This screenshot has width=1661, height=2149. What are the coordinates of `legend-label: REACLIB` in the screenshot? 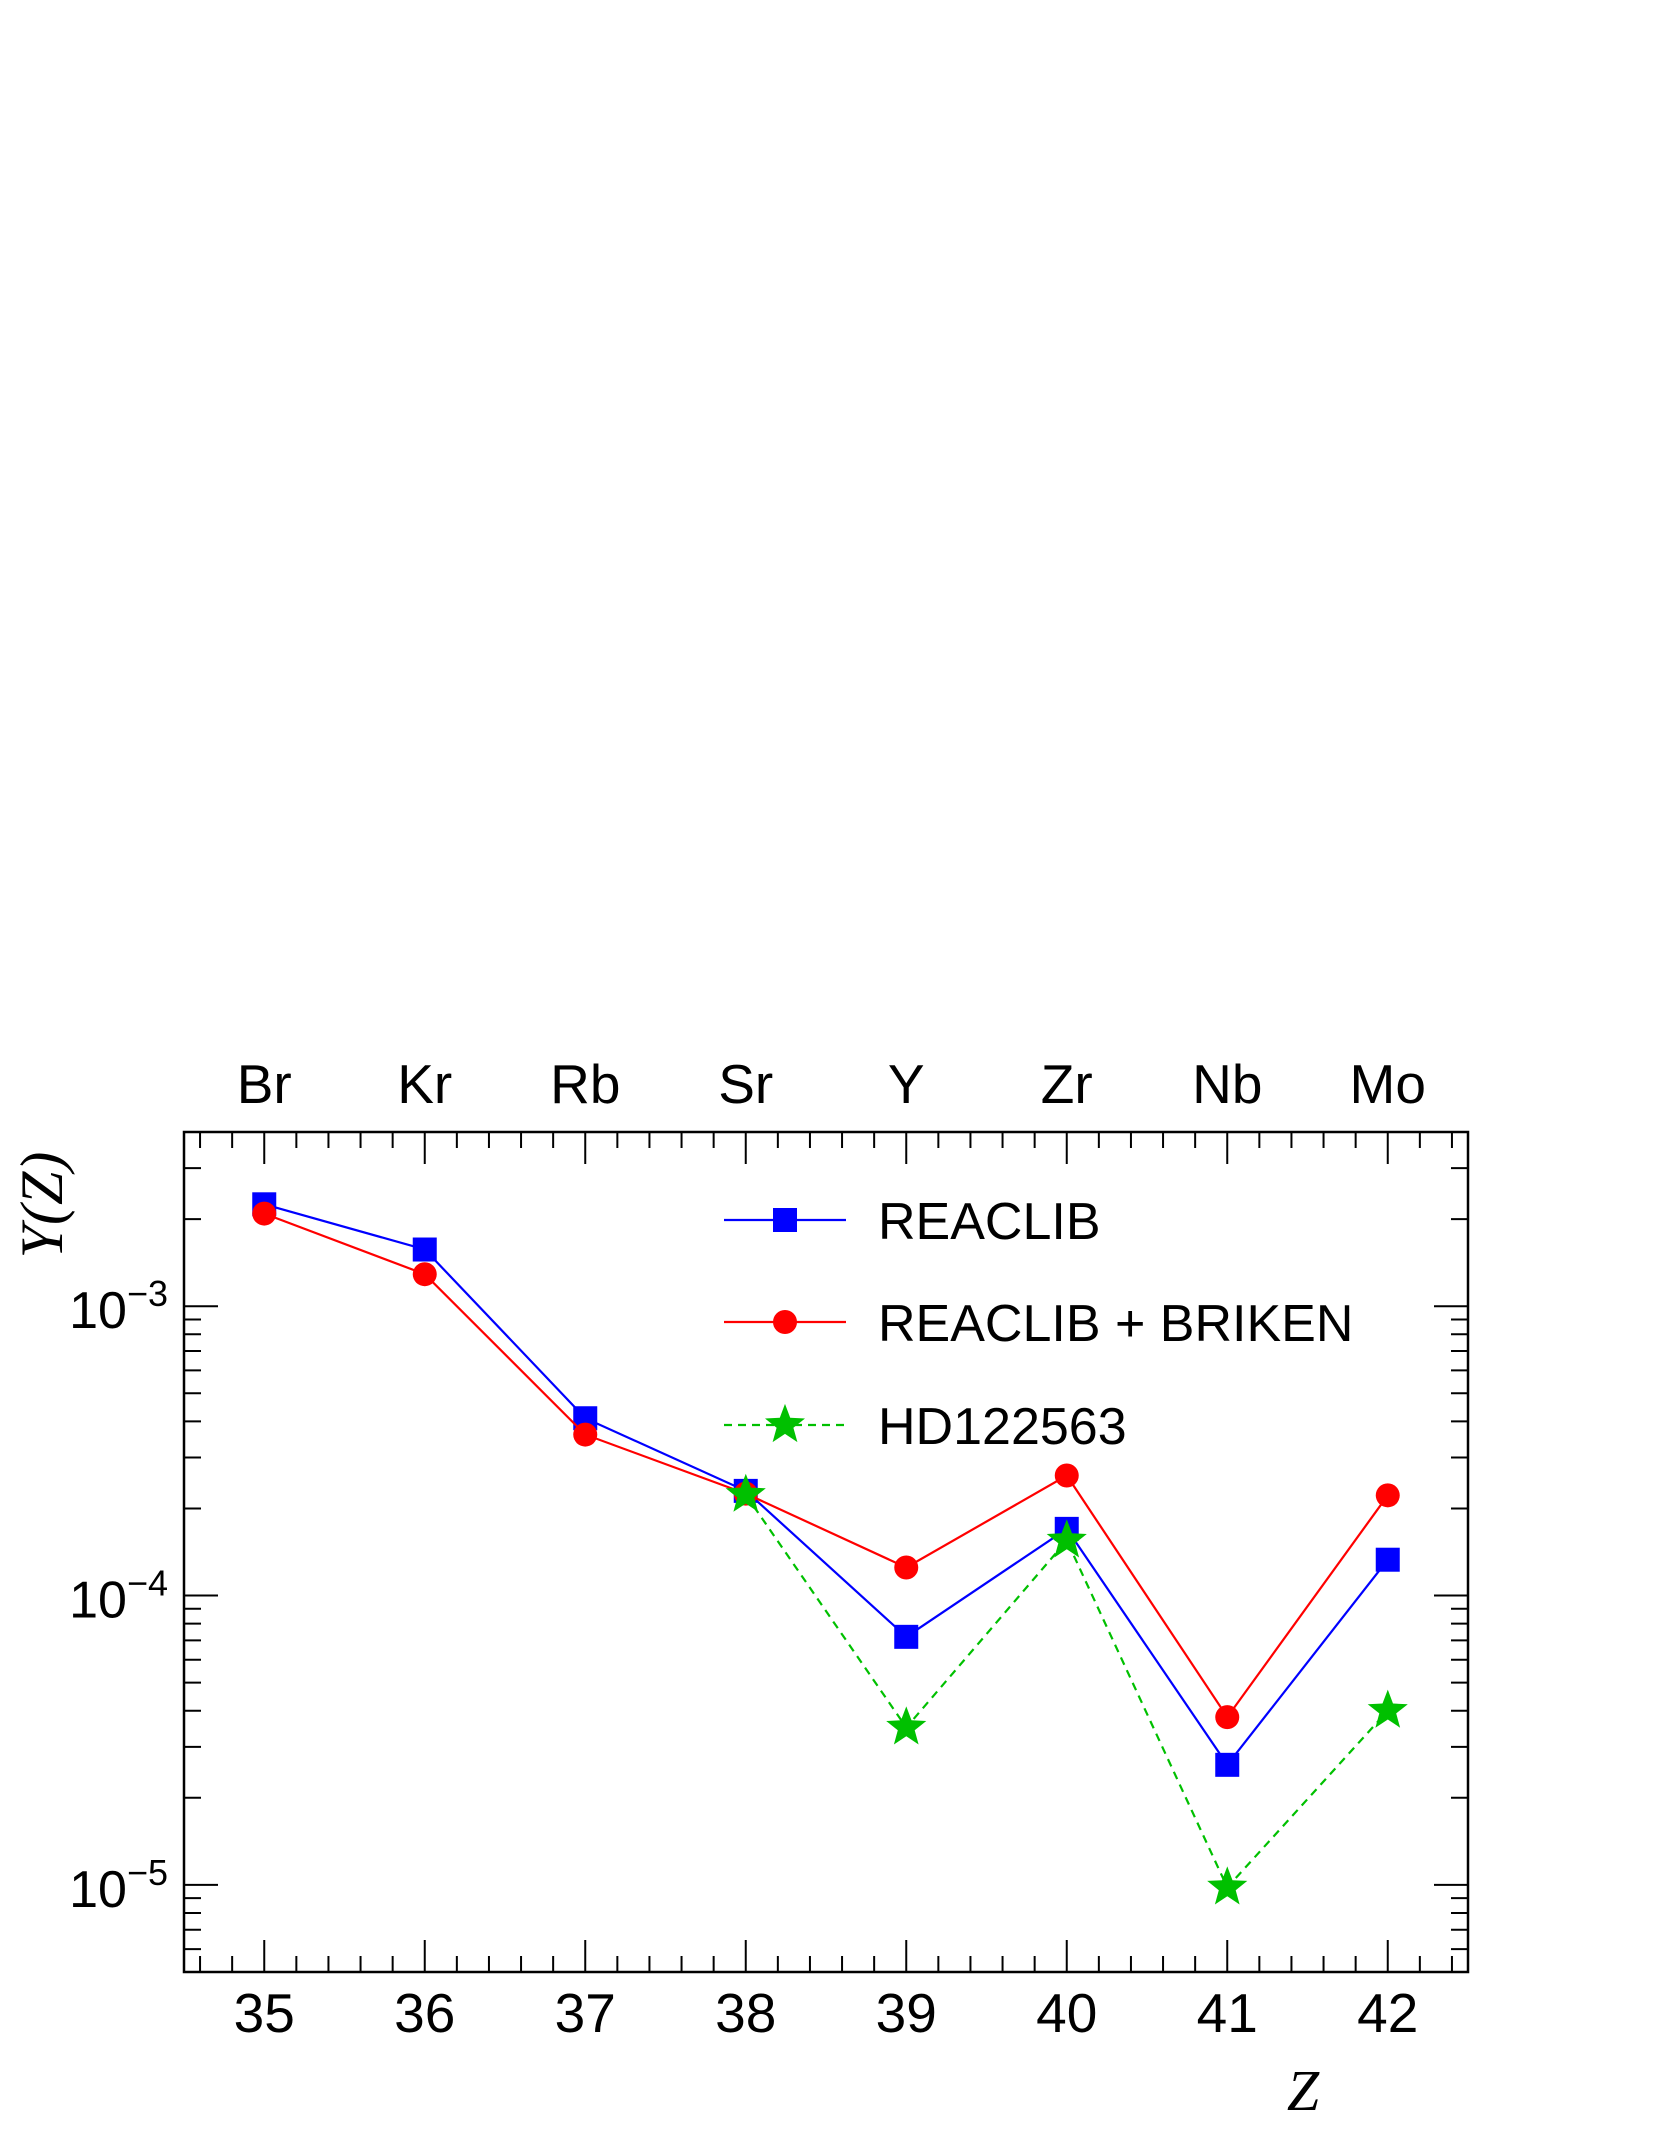 It's located at (989, 1222).